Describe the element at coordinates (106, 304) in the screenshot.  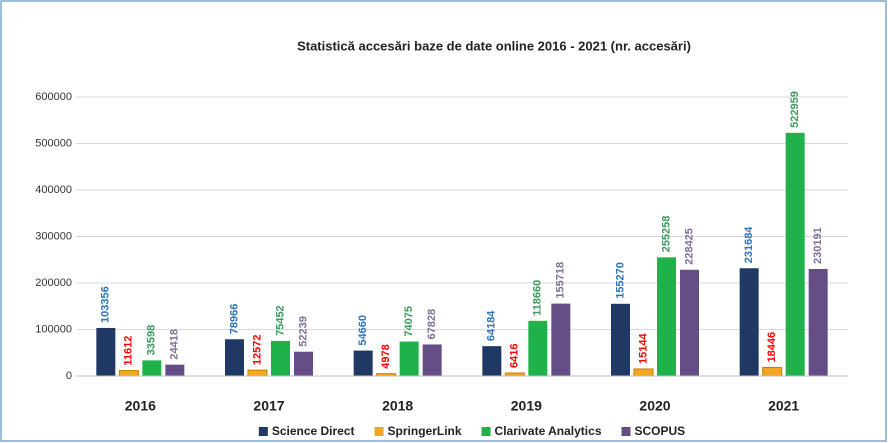
I see `data-label: 103356` at that location.